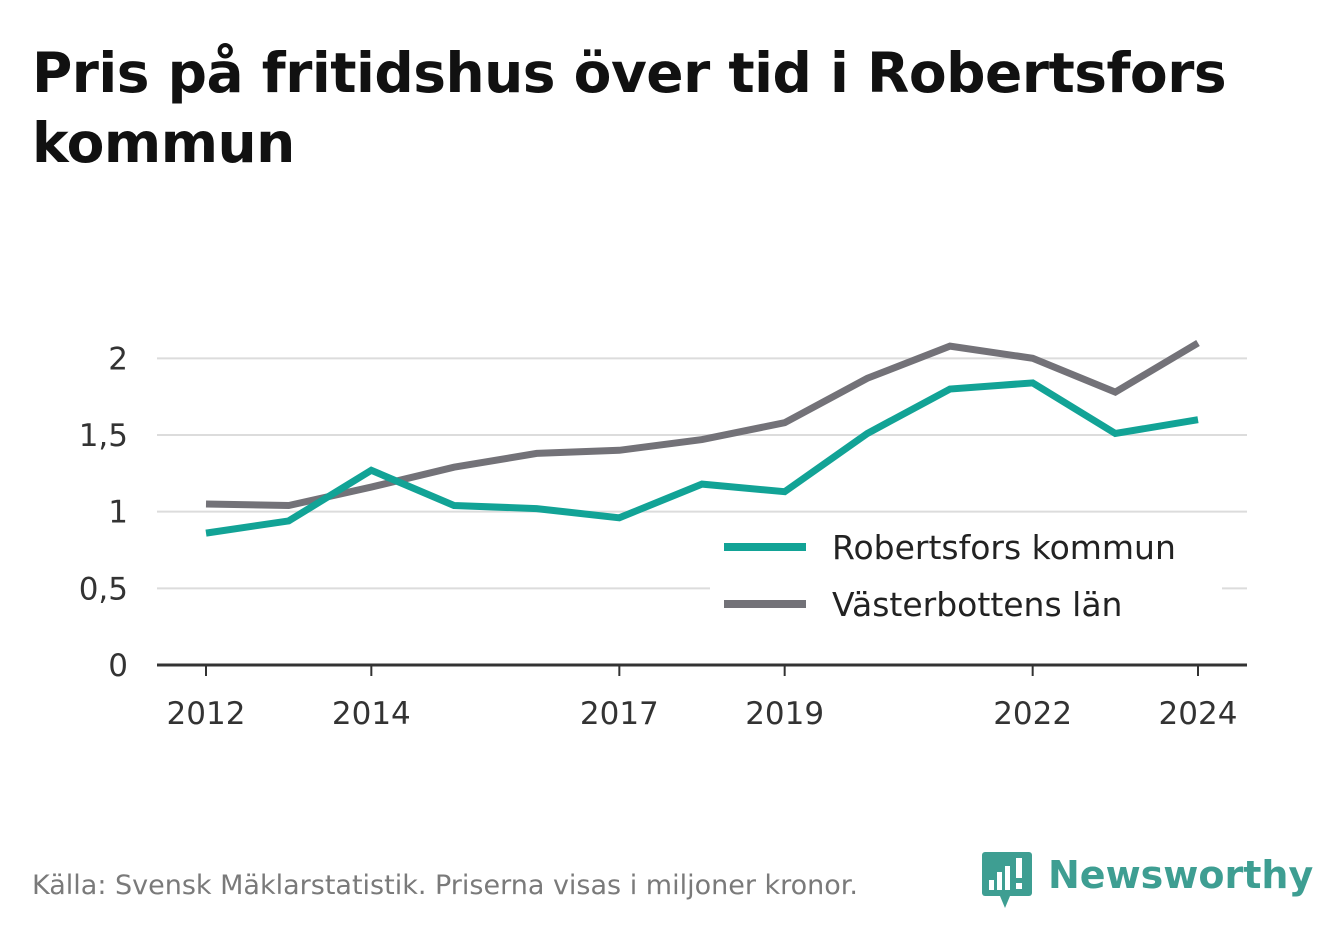  What do you see at coordinates (118, 666) in the screenshot?
I see `y-tick-label: 0` at bounding box center [118, 666].